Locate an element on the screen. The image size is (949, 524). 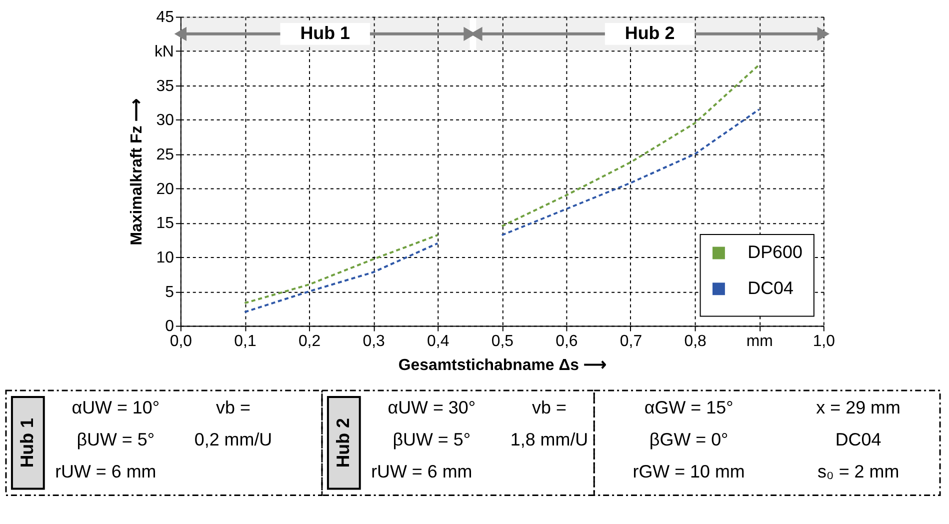
y-tick-label: 5 is located at coordinates (169, 292).